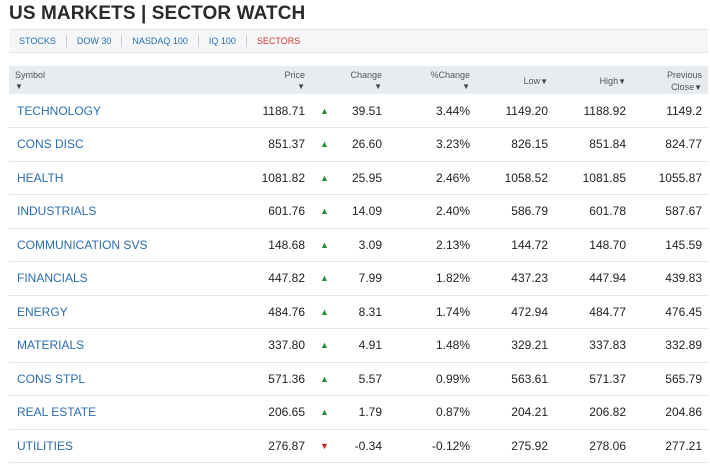 This screenshot has width=710, height=470. I want to click on col-low: Low▼, so click(515, 80).